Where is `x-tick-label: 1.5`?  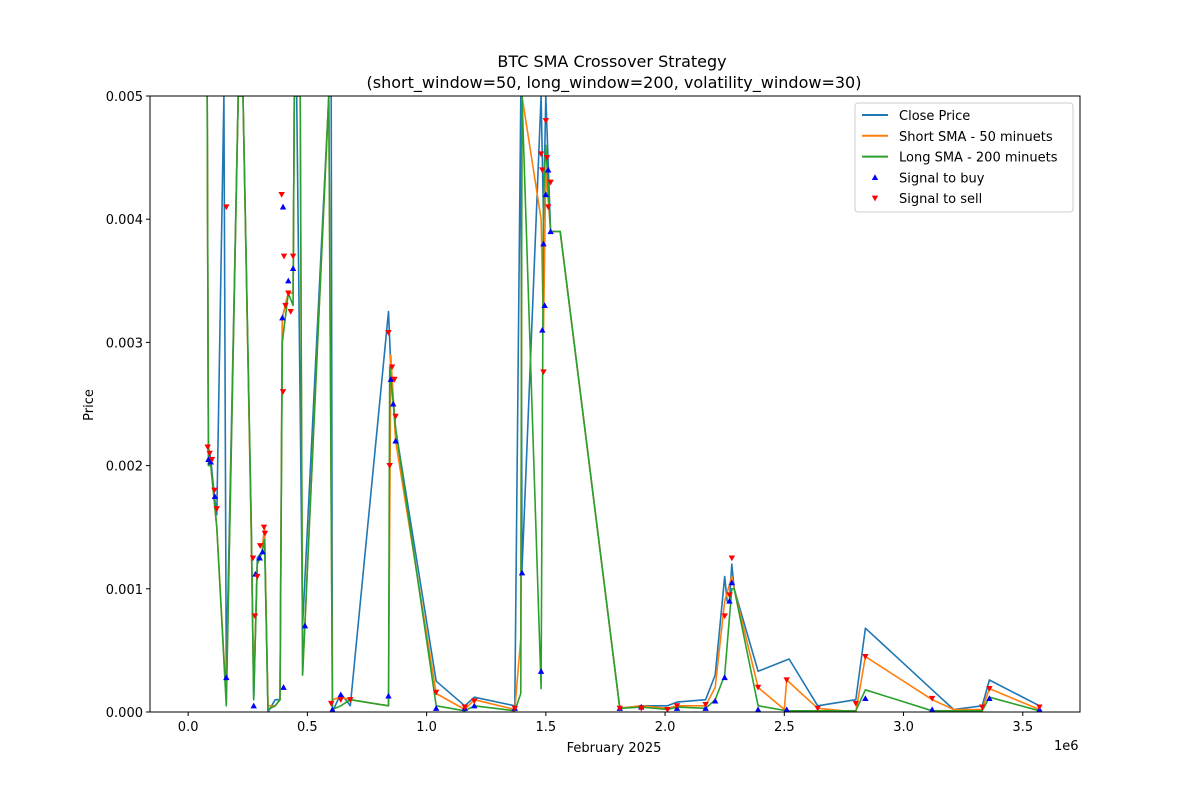 x-tick-label: 1.5 is located at coordinates (546, 727).